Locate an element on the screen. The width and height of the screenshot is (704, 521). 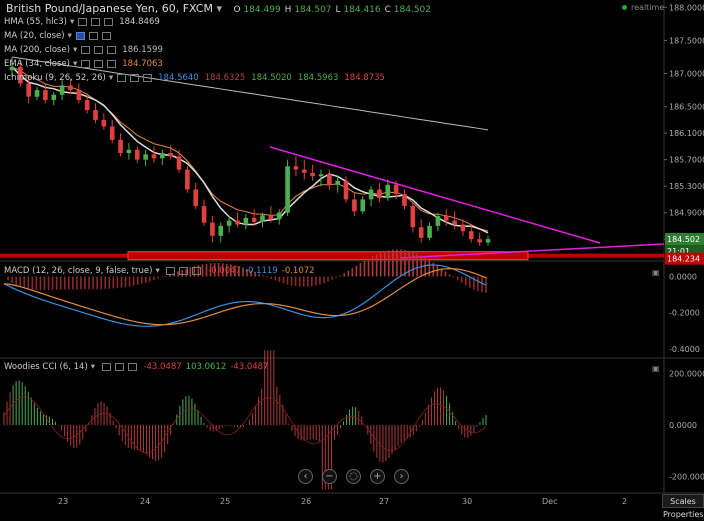
macd-line is located at coordinates (245, 295).